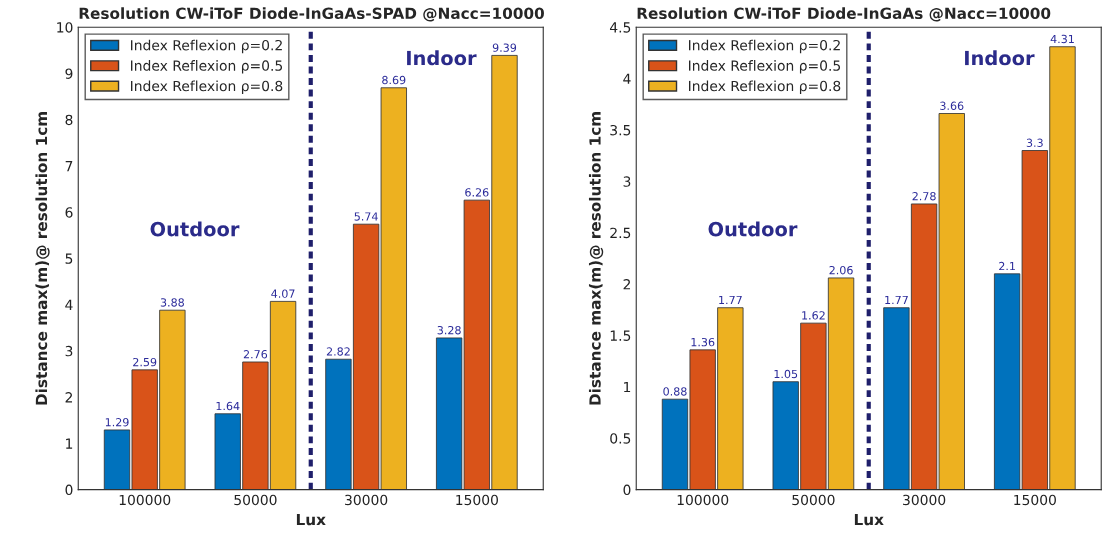 The height and width of the screenshot is (544, 1118). I want to click on y-tick-label: 5, so click(69, 258).